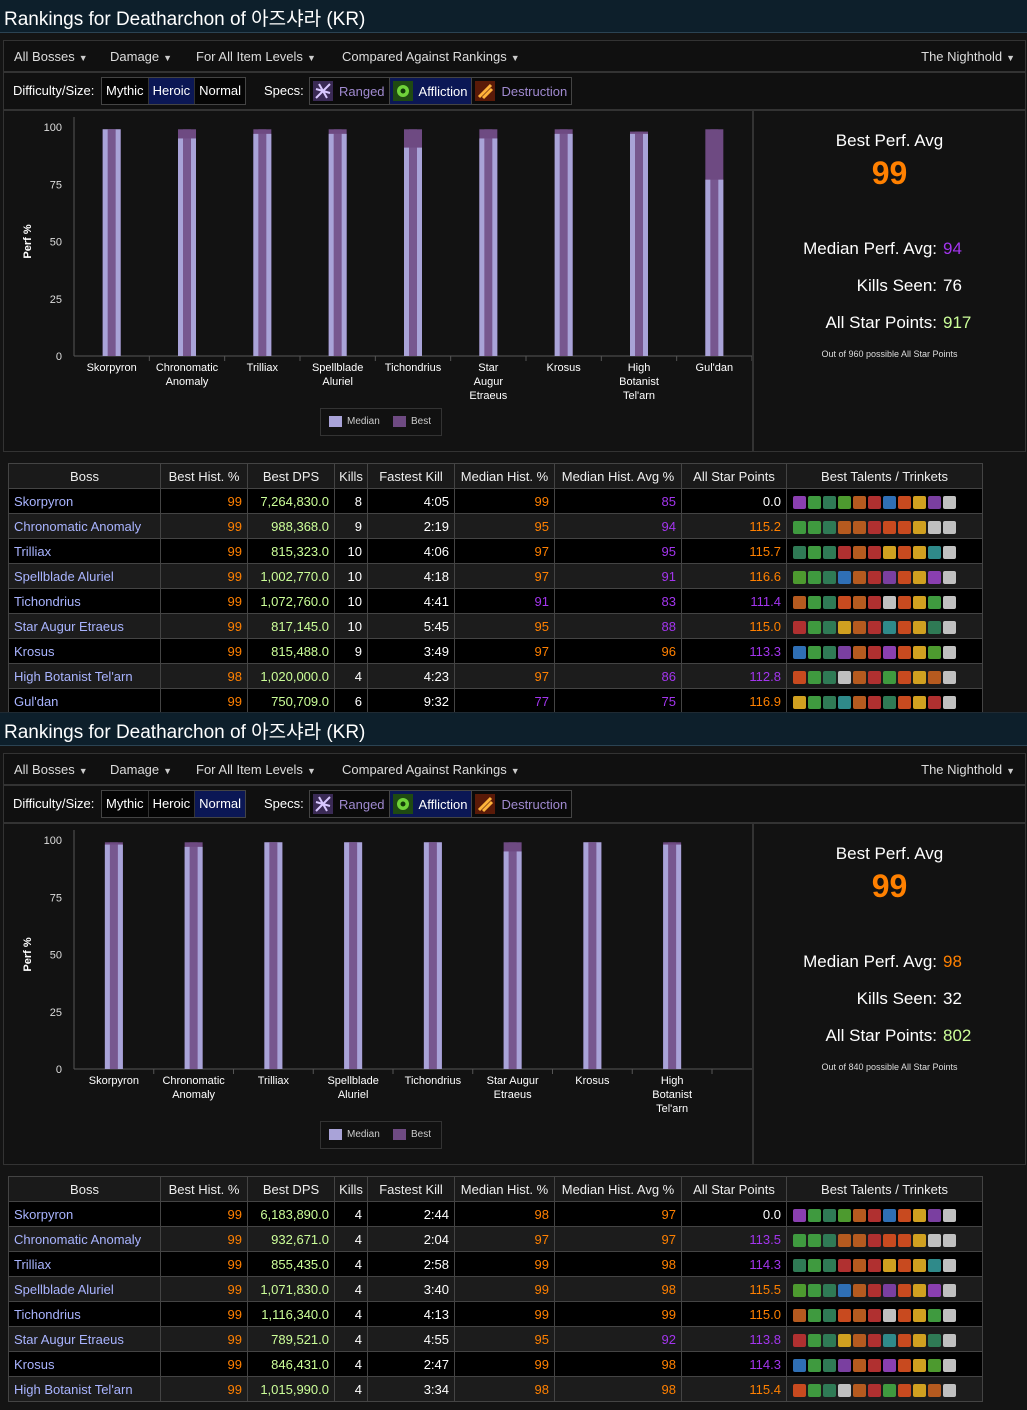  What do you see at coordinates (84, 501) in the screenshot?
I see `boss-name-link: Skorpyron` at bounding box center [84, 501].